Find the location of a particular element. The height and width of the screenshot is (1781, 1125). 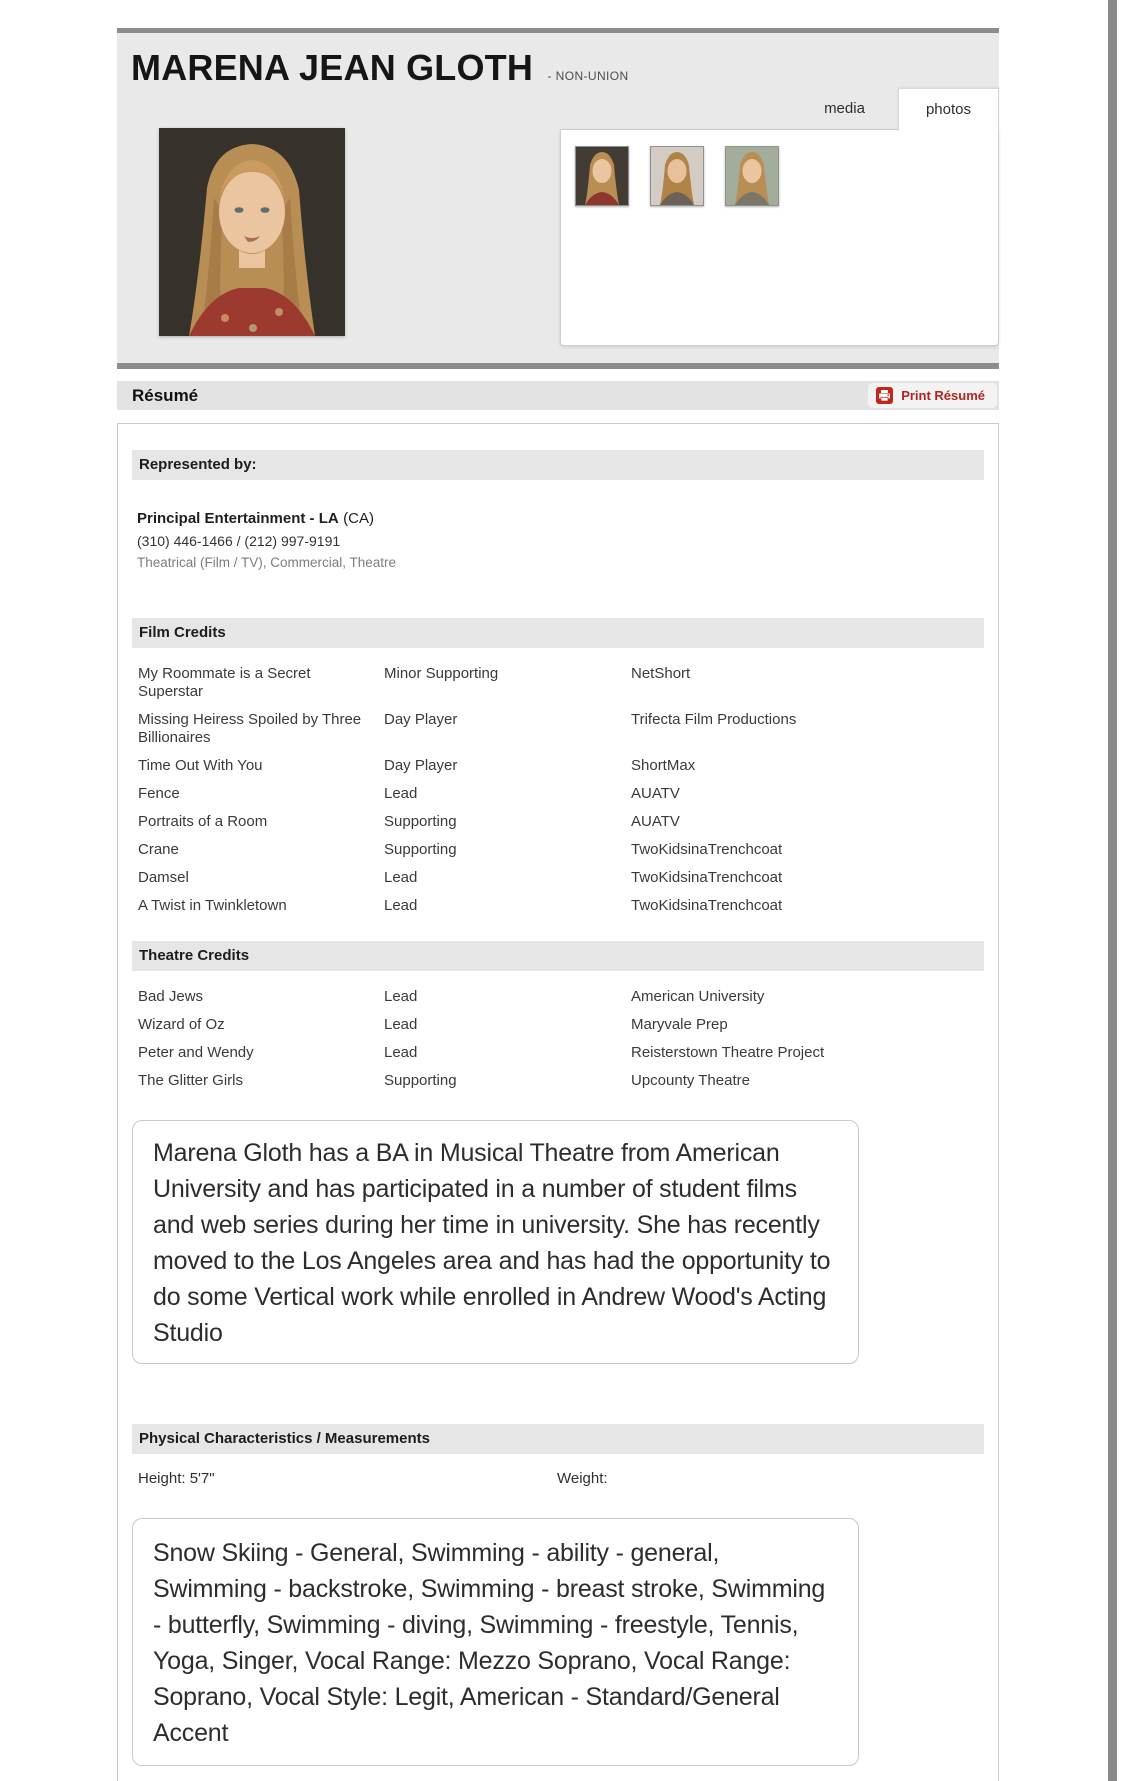

height-value: 5'7" is located at coordinates (202, 1478).